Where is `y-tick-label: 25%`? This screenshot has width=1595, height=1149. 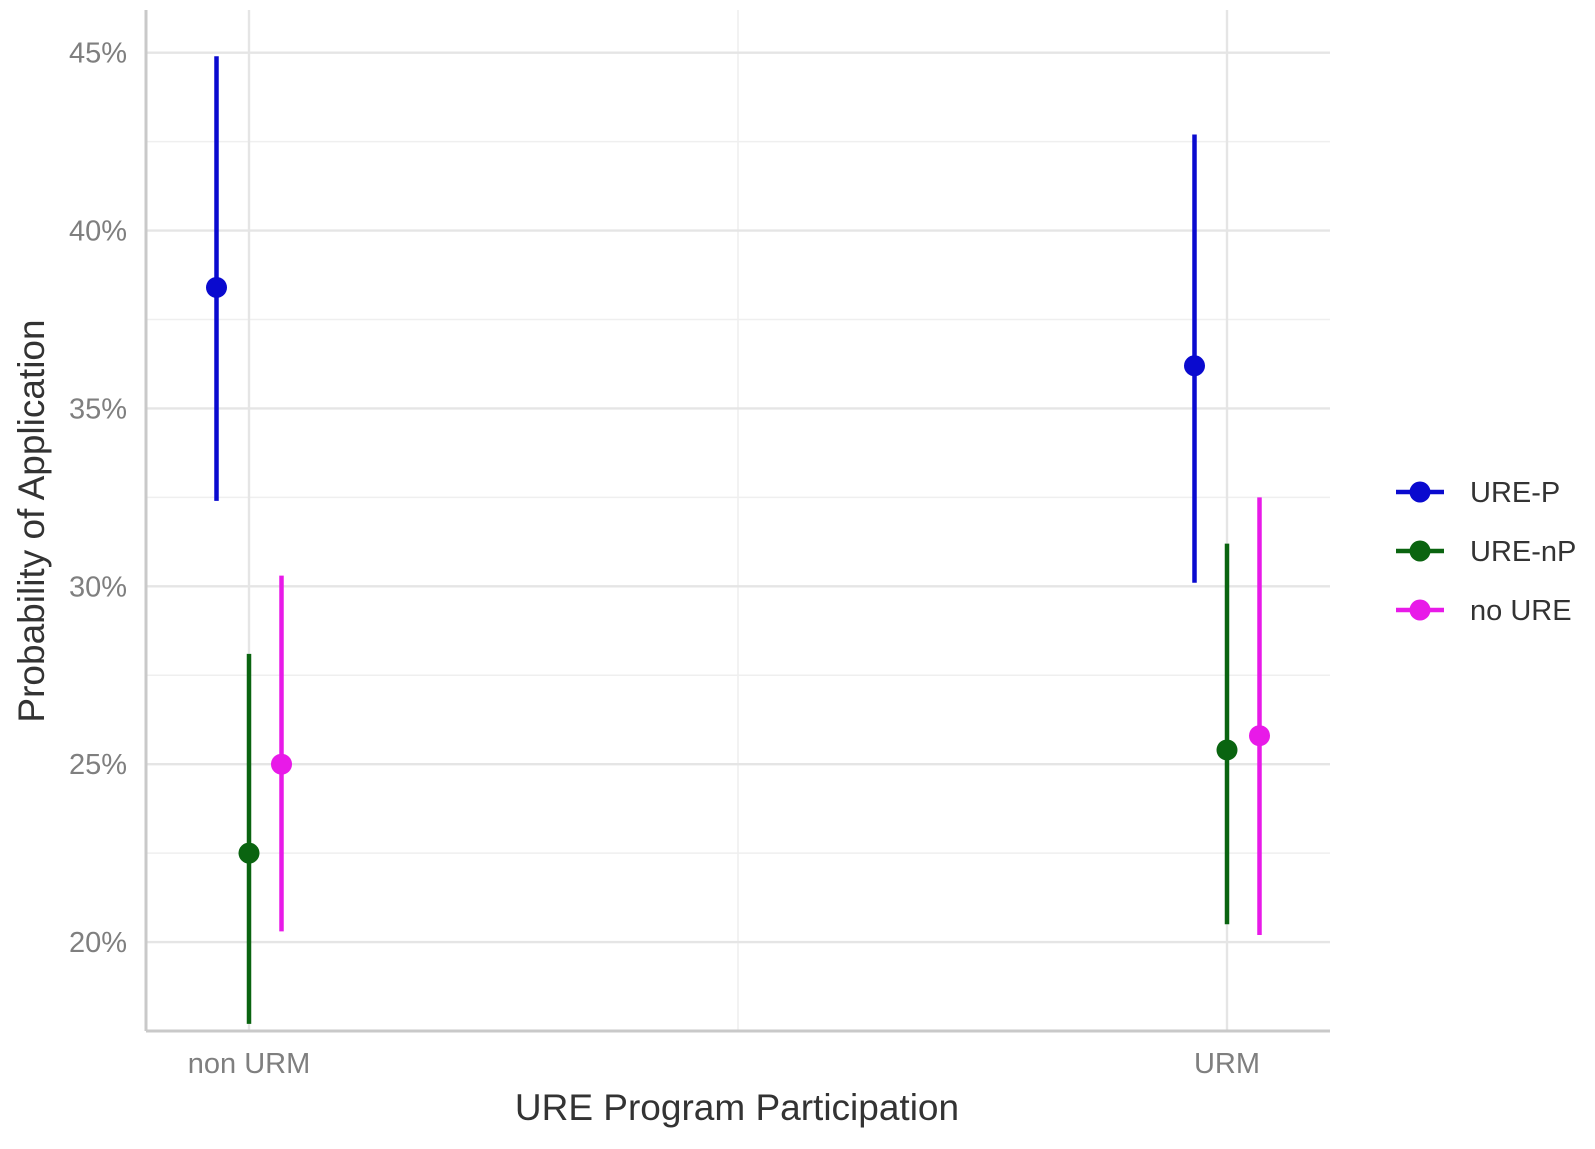 y-tick-label: 25% is located at coordinates (98, 765).